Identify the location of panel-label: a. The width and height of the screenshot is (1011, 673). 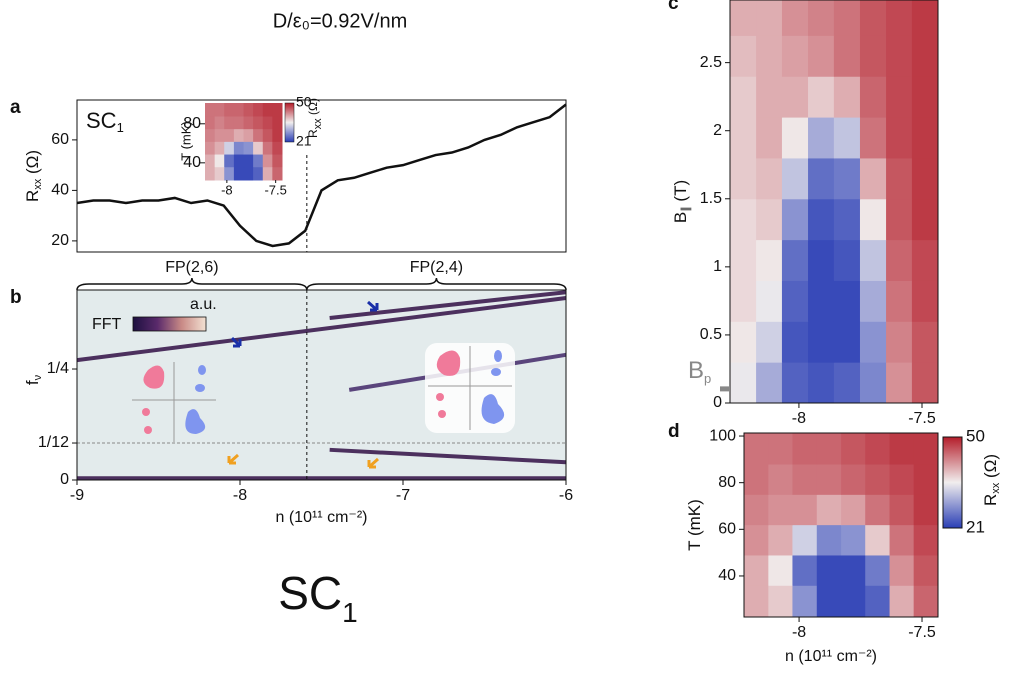
(15, 107).